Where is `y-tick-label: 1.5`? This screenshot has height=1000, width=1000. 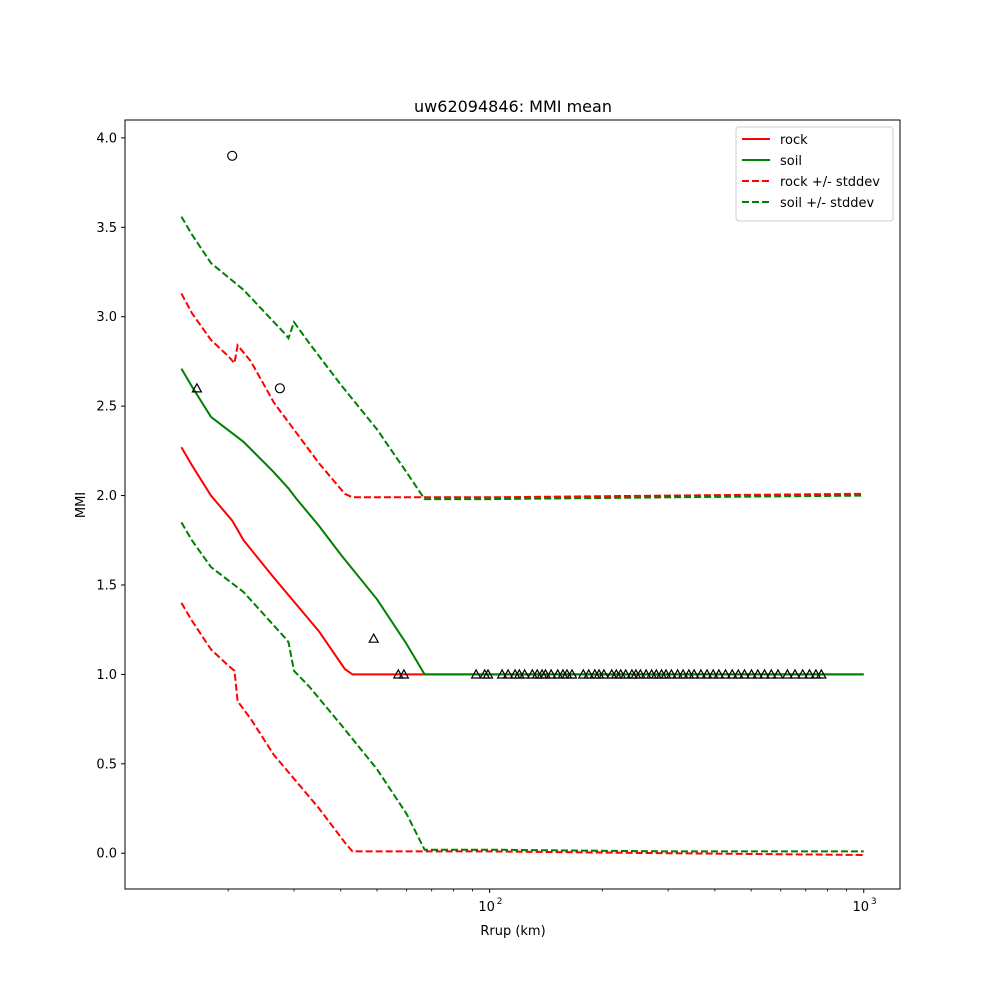
y-tick-label: 1.5 is located at coordinates (106, 585).